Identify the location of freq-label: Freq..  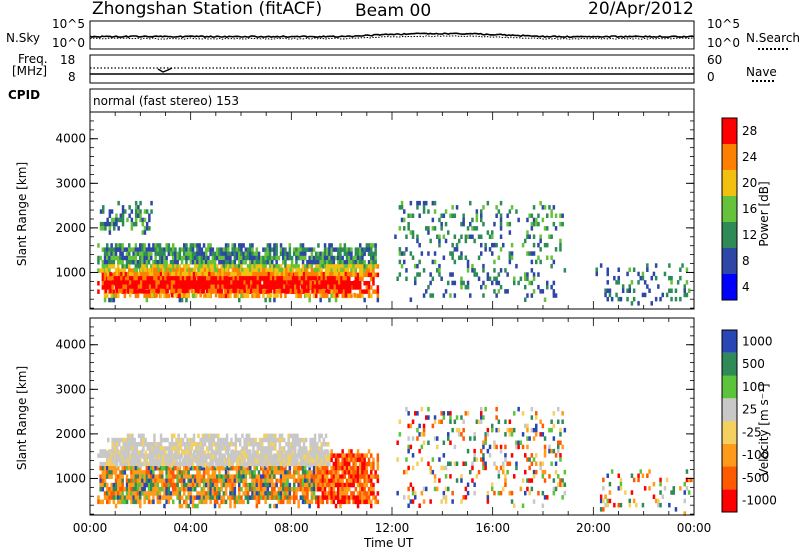
(33, 59).